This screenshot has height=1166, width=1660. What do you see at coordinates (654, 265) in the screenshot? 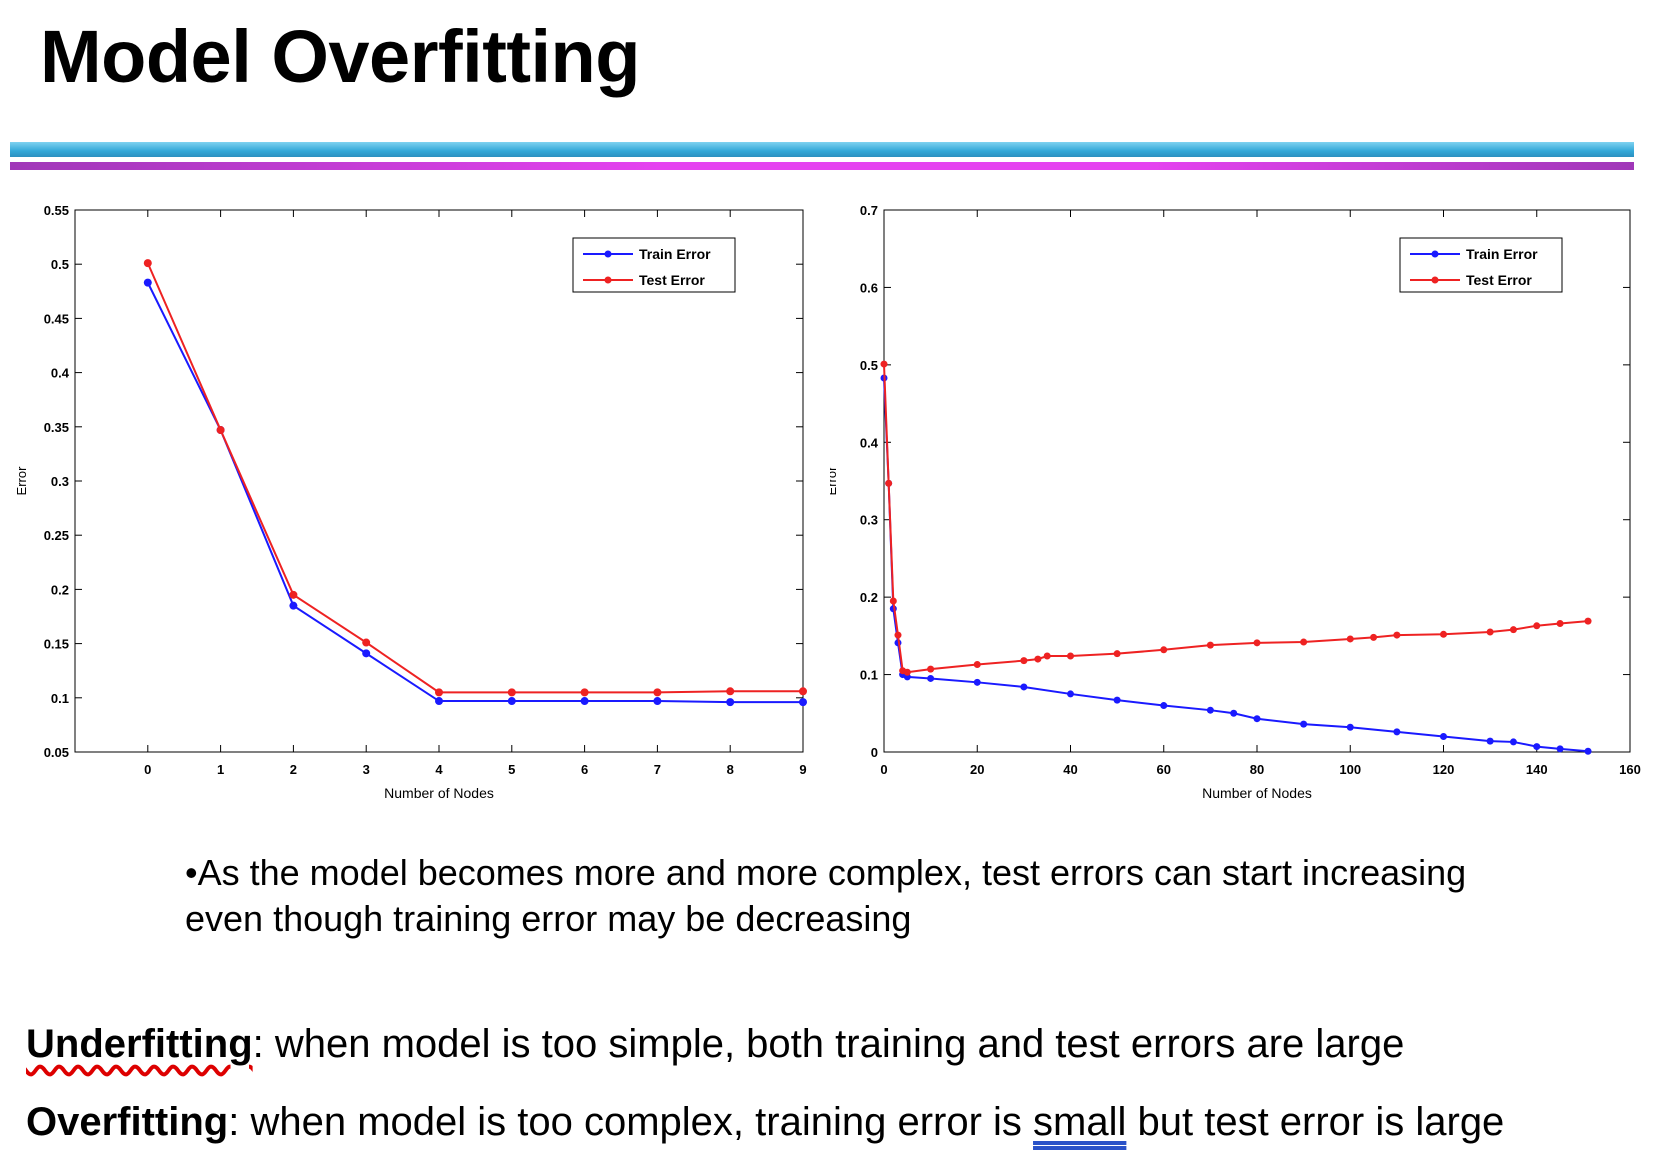
I see `legend-box` at bounding box center [654, 265].